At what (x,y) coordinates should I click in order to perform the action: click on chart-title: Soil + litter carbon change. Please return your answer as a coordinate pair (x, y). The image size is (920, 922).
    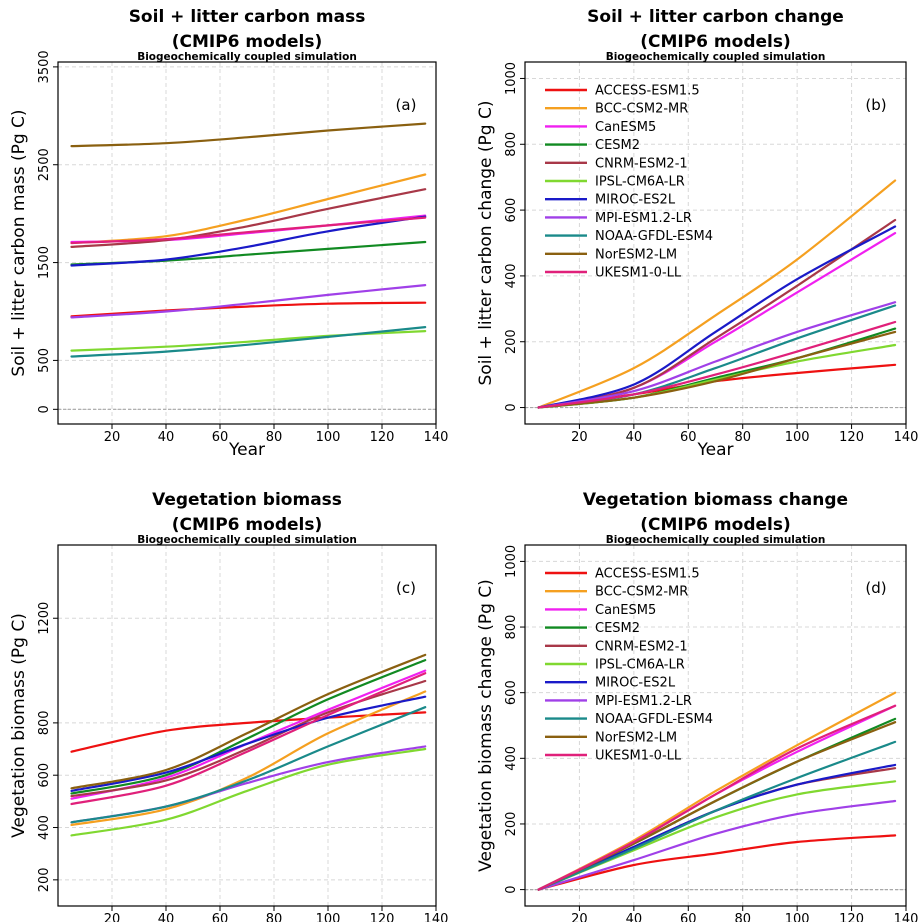
    Looking at the image, I should click on (715, 17).